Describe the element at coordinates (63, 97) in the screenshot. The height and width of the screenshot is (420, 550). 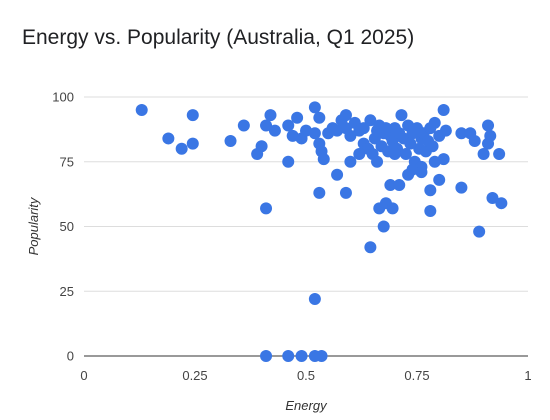
I see `y-tick-label: 100` at that location.